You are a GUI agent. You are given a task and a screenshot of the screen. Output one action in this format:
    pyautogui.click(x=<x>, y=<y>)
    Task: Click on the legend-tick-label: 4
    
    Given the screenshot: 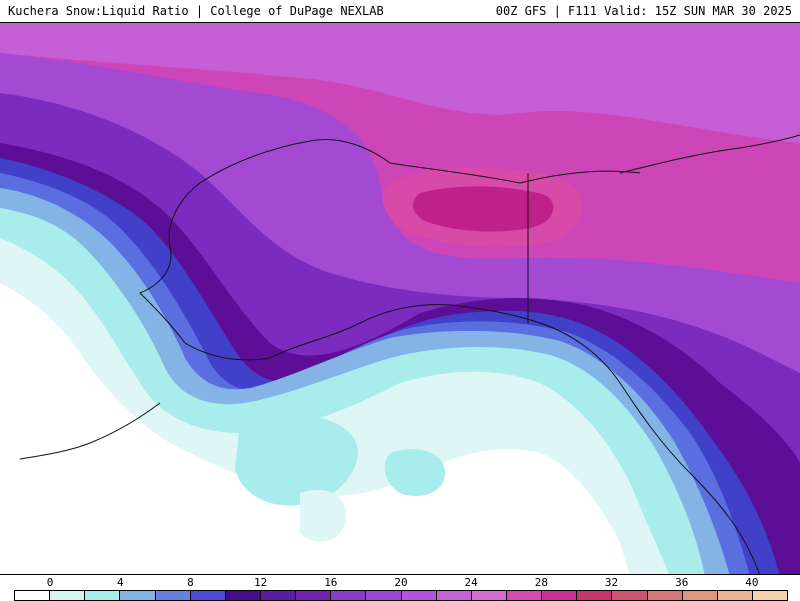 What is the action you would take?
    pyautogui.click(x=120, y=582)
    